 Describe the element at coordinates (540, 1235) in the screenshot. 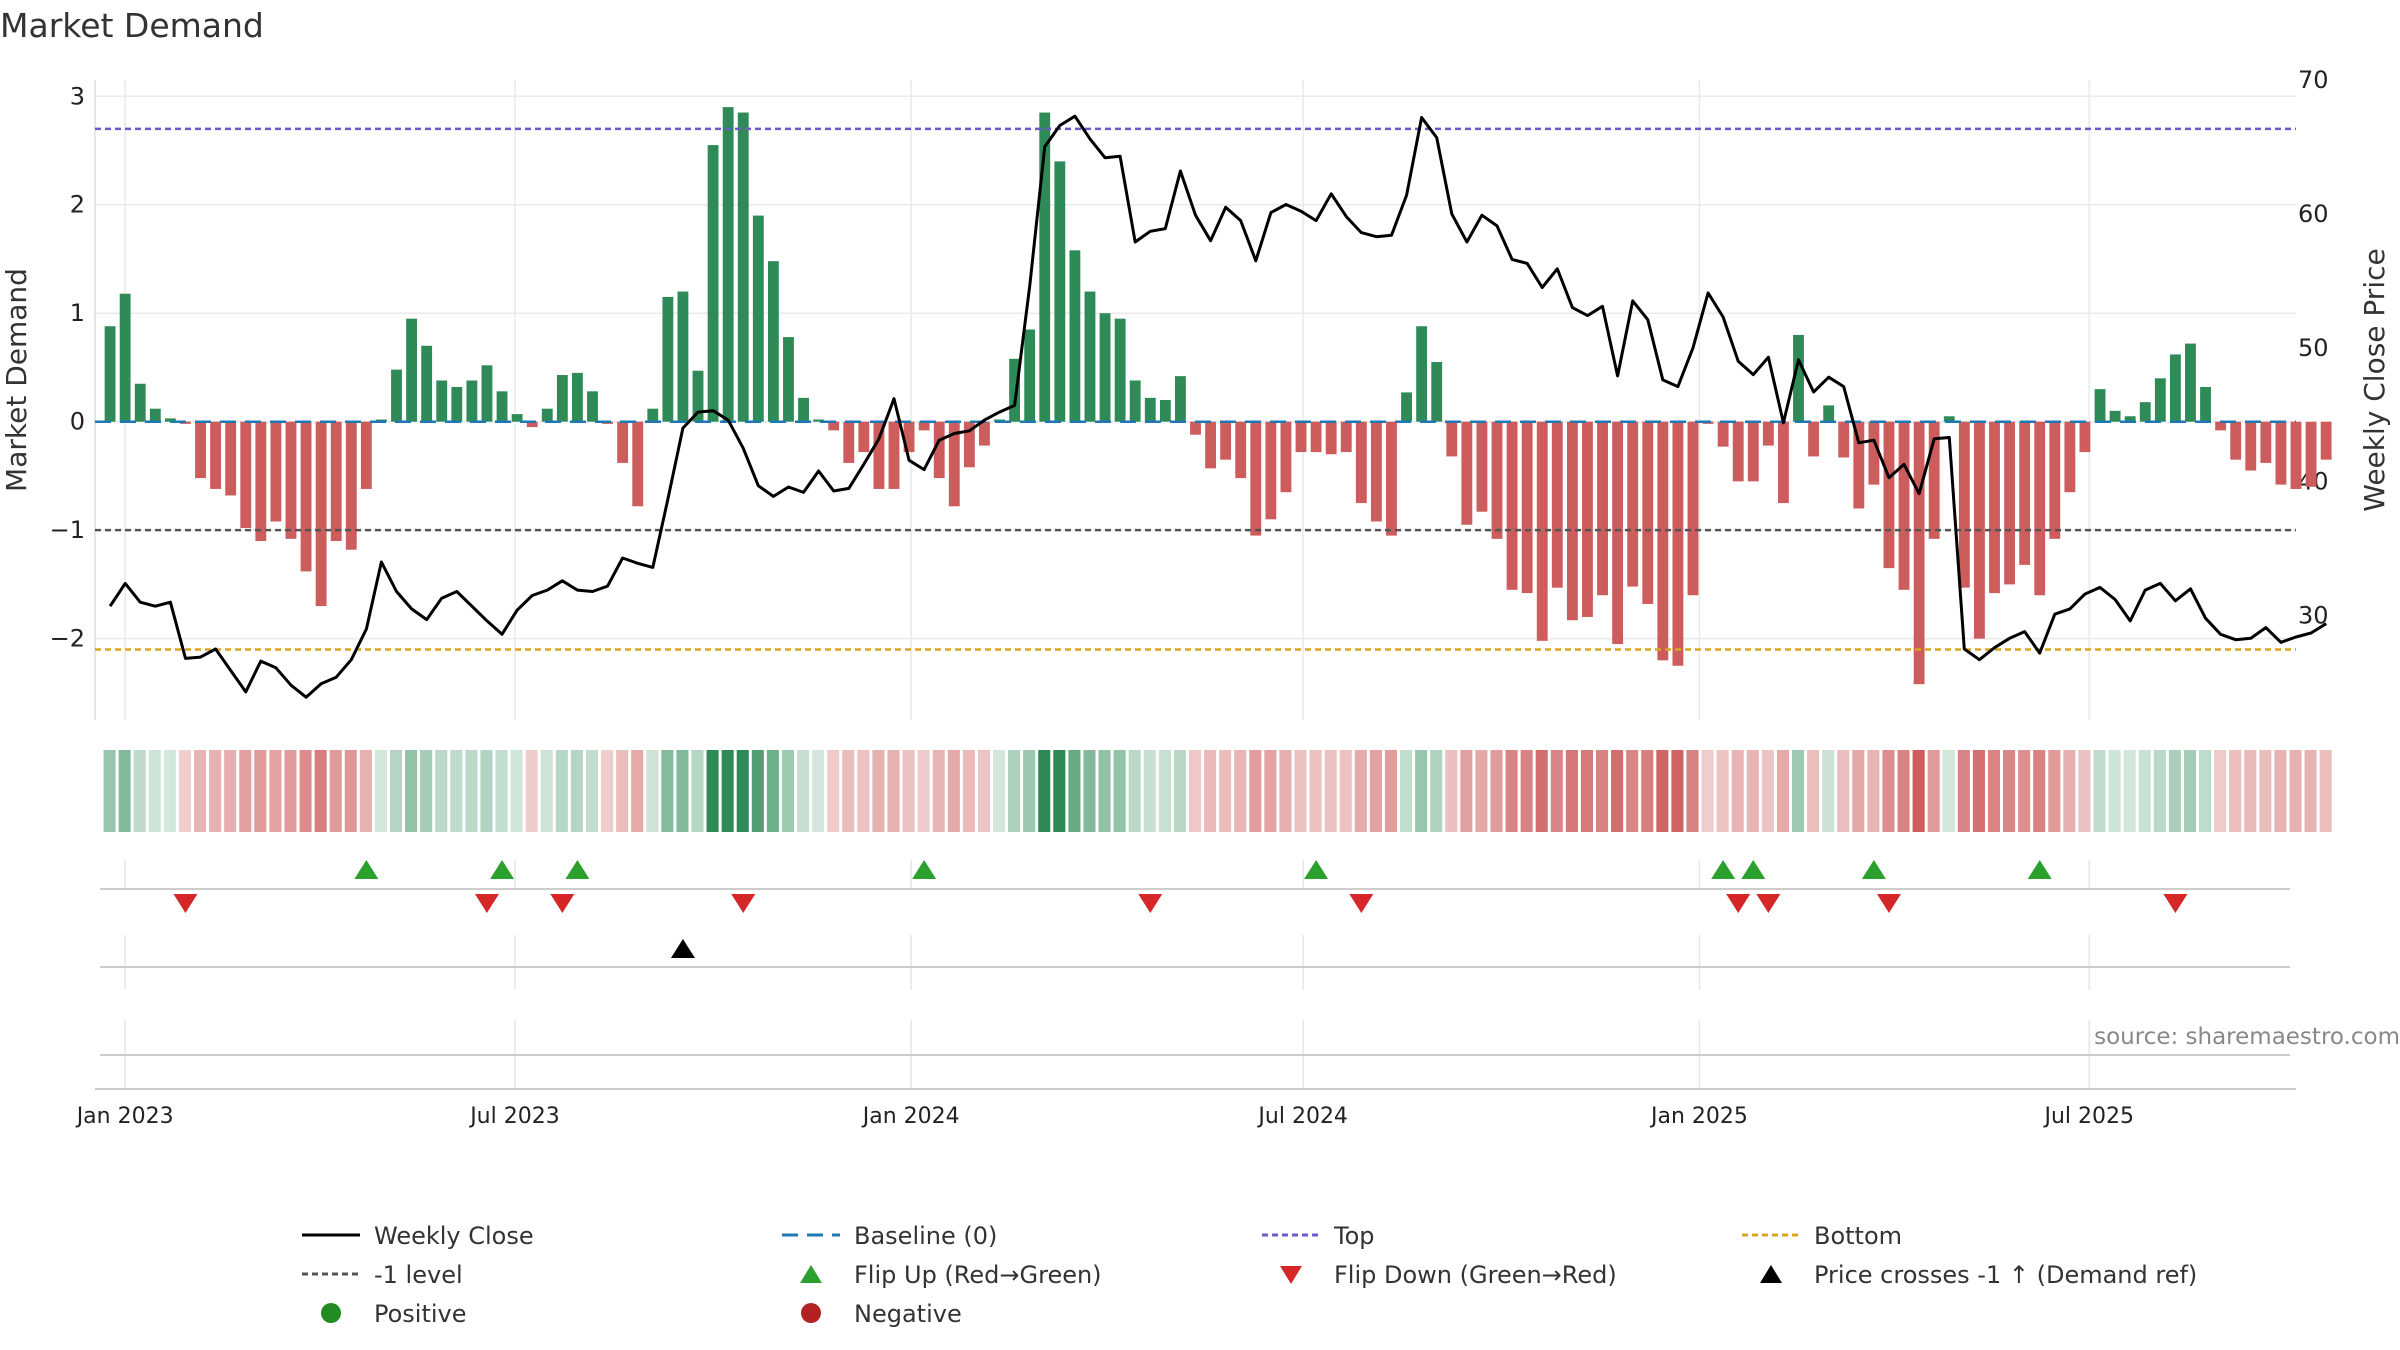

I see `legend-item-weekly-close: Weekly Close` at that location.